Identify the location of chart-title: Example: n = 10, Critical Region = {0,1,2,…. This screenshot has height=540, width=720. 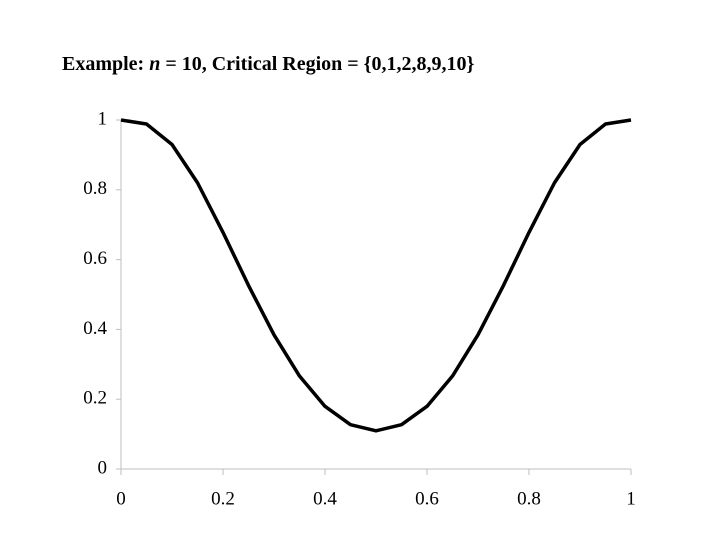
(268, 64).